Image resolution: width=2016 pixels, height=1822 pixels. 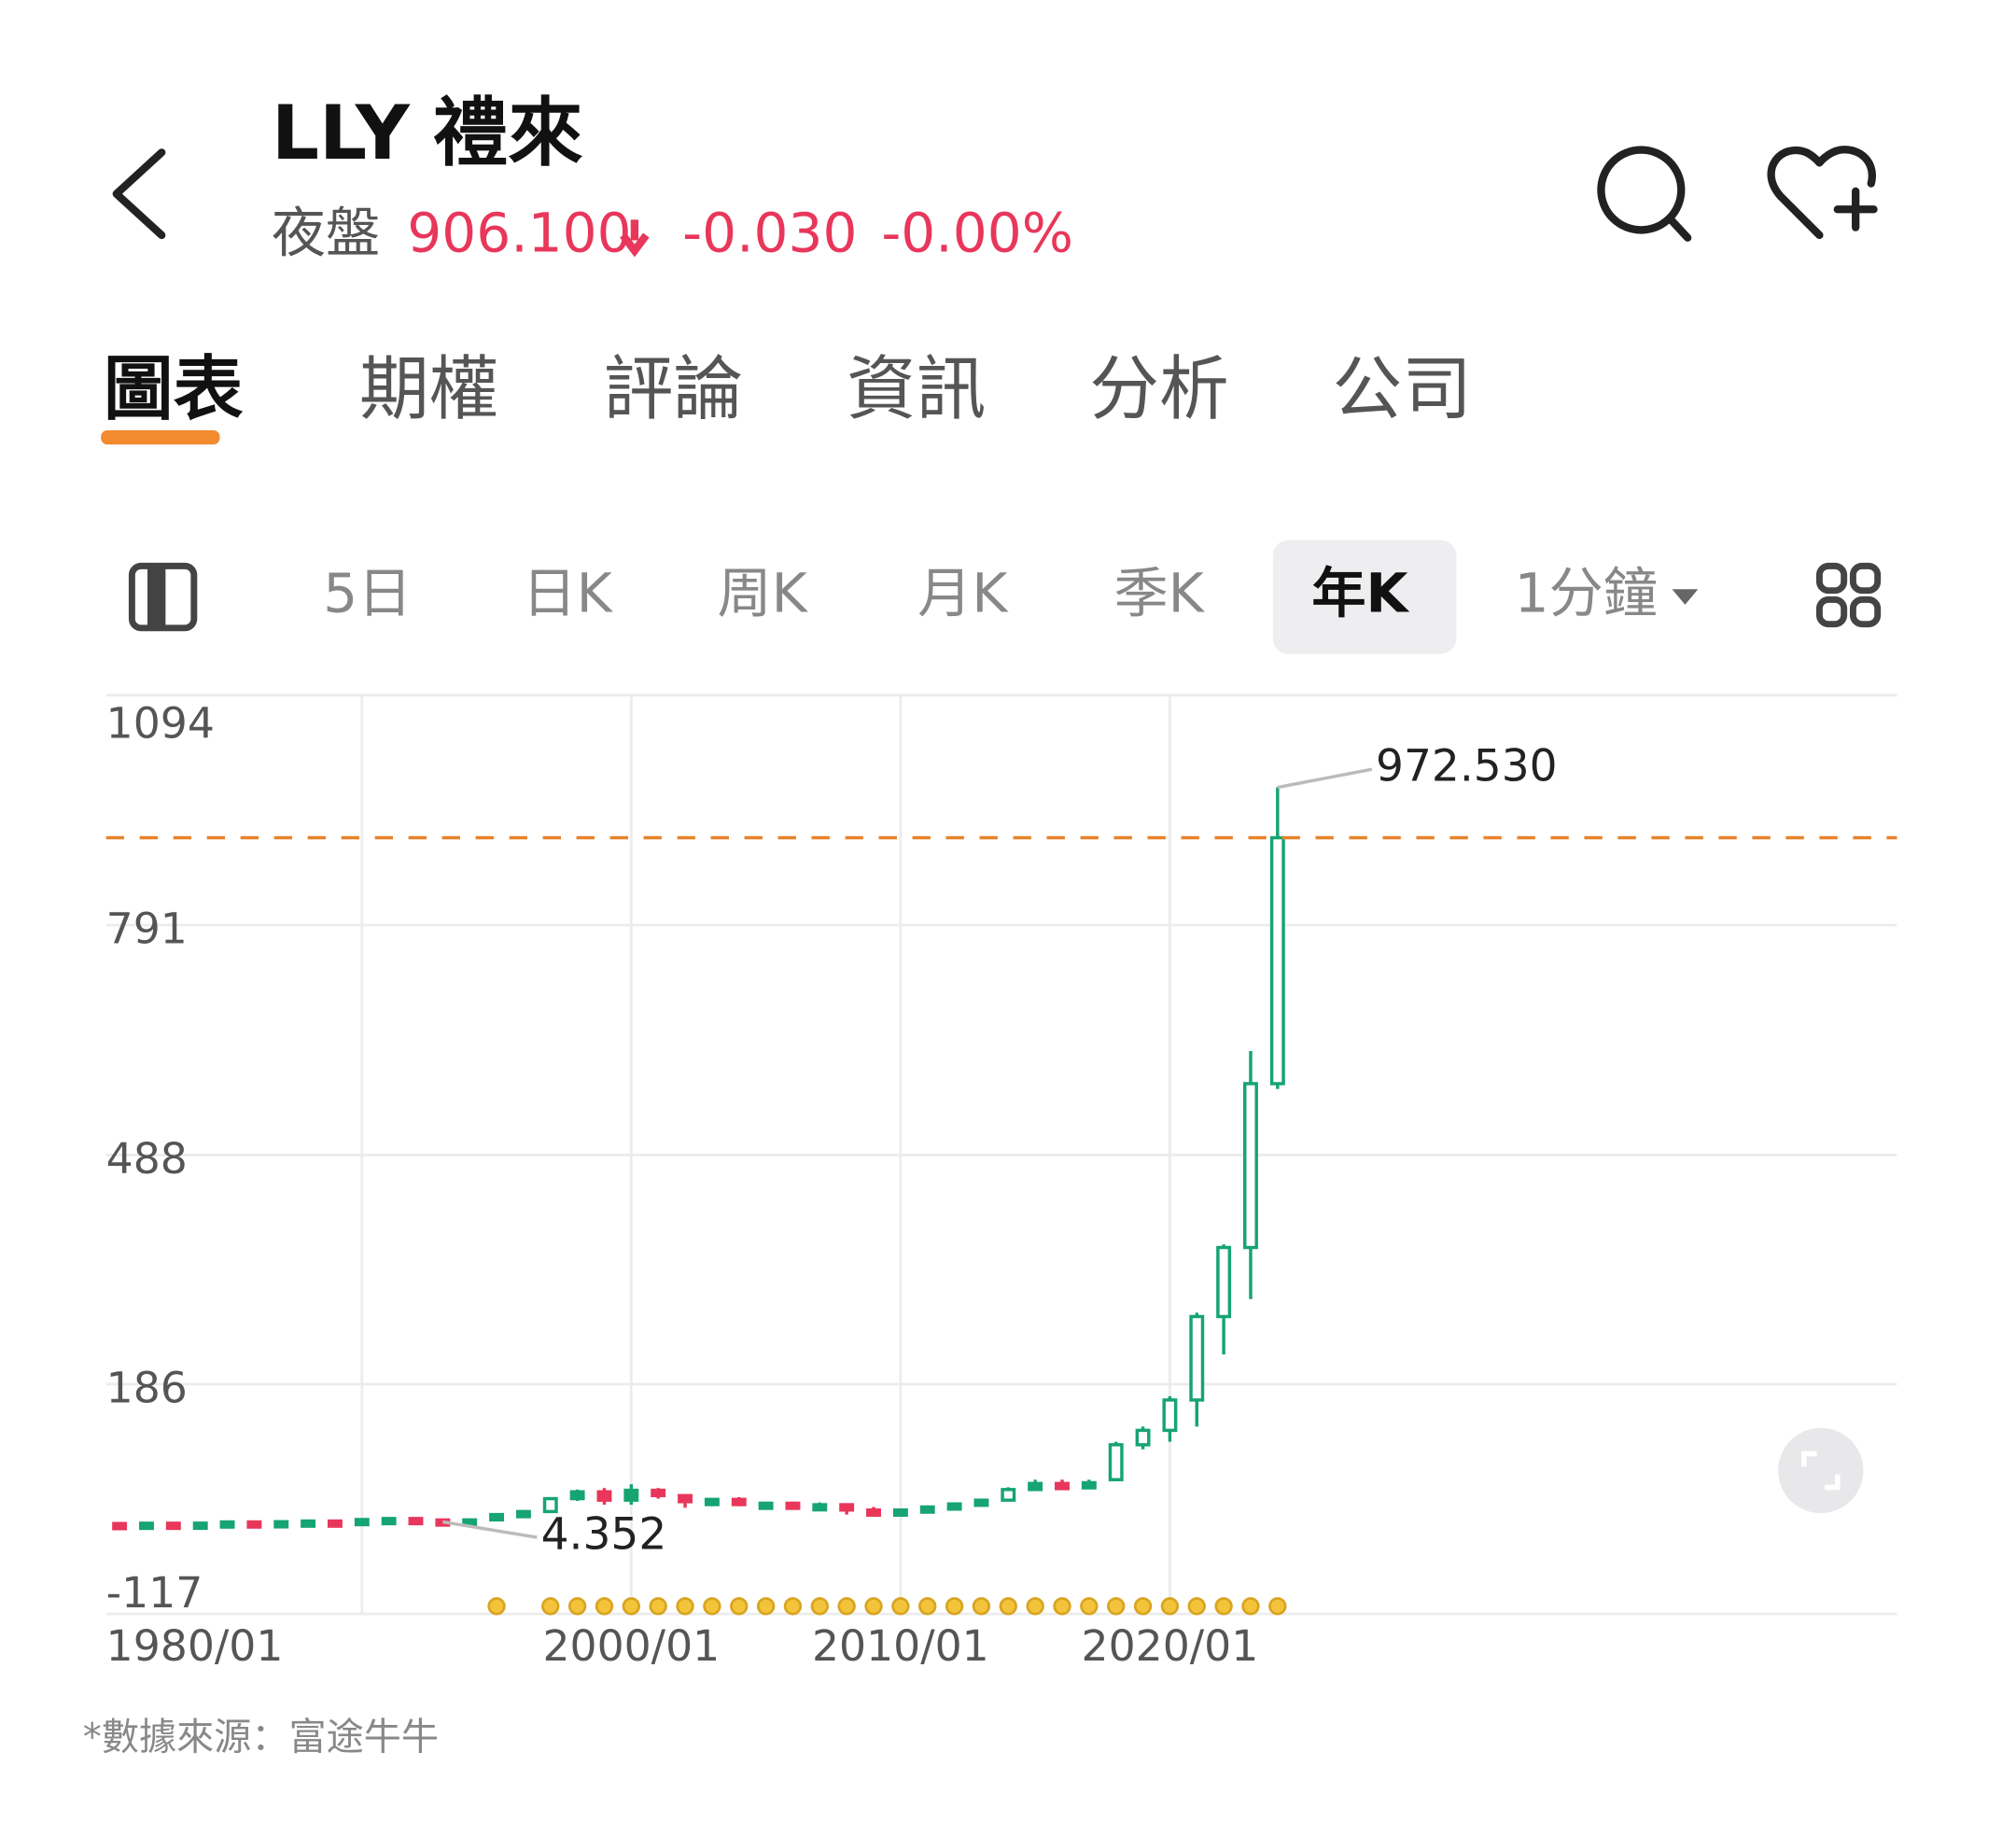 What do you see at coordinates (147, 1387) in the screenshot?
I see `y-tick-label: 186` at bounding box center [147, 1387].